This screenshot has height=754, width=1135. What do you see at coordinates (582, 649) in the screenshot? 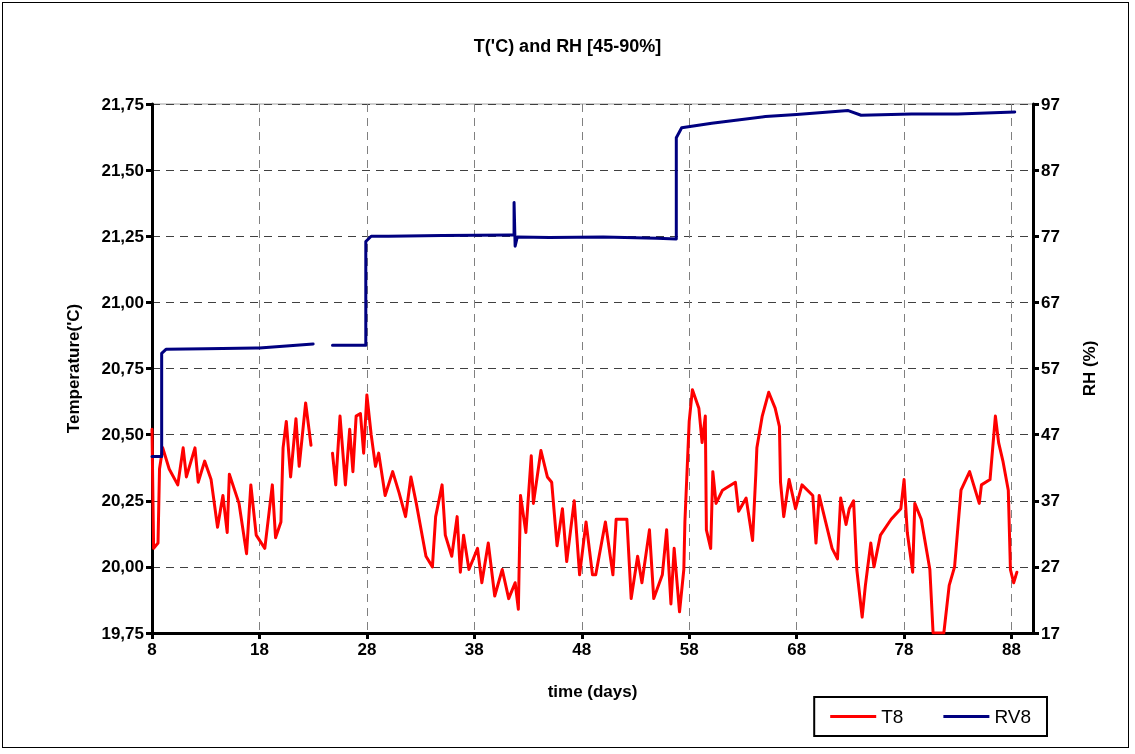
I see `x-tick-label: 48` at bounding box center [582, 649].